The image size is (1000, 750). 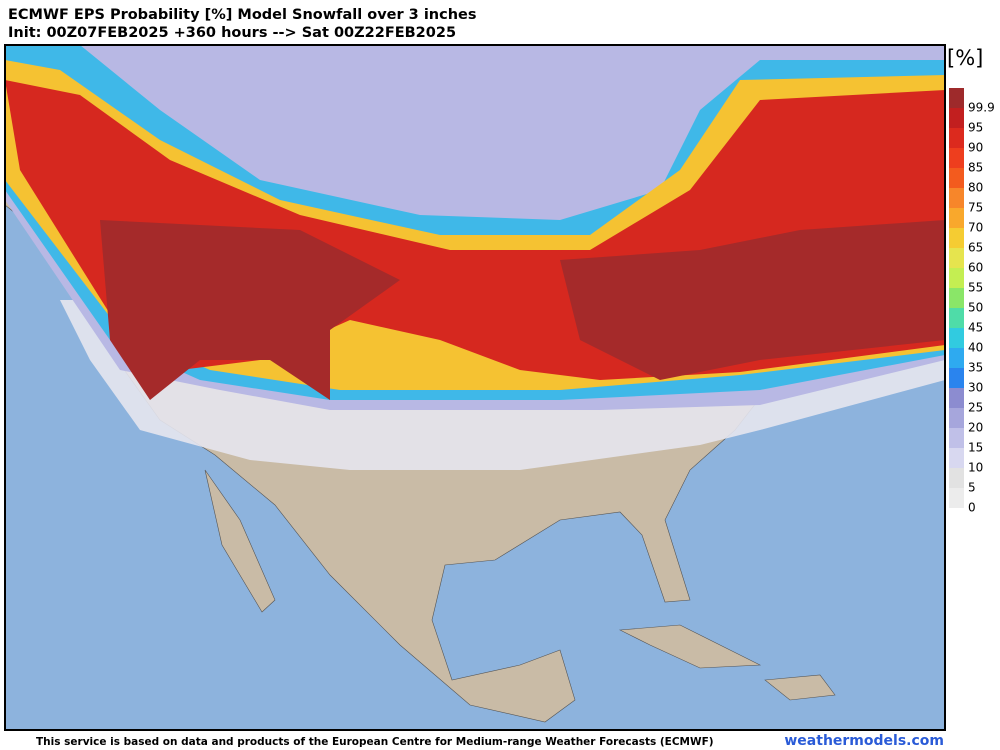 What do you see at coordinates (975, 148) in the screenshot?
I see `legend-label: 90` at bounding box center [975, 148].